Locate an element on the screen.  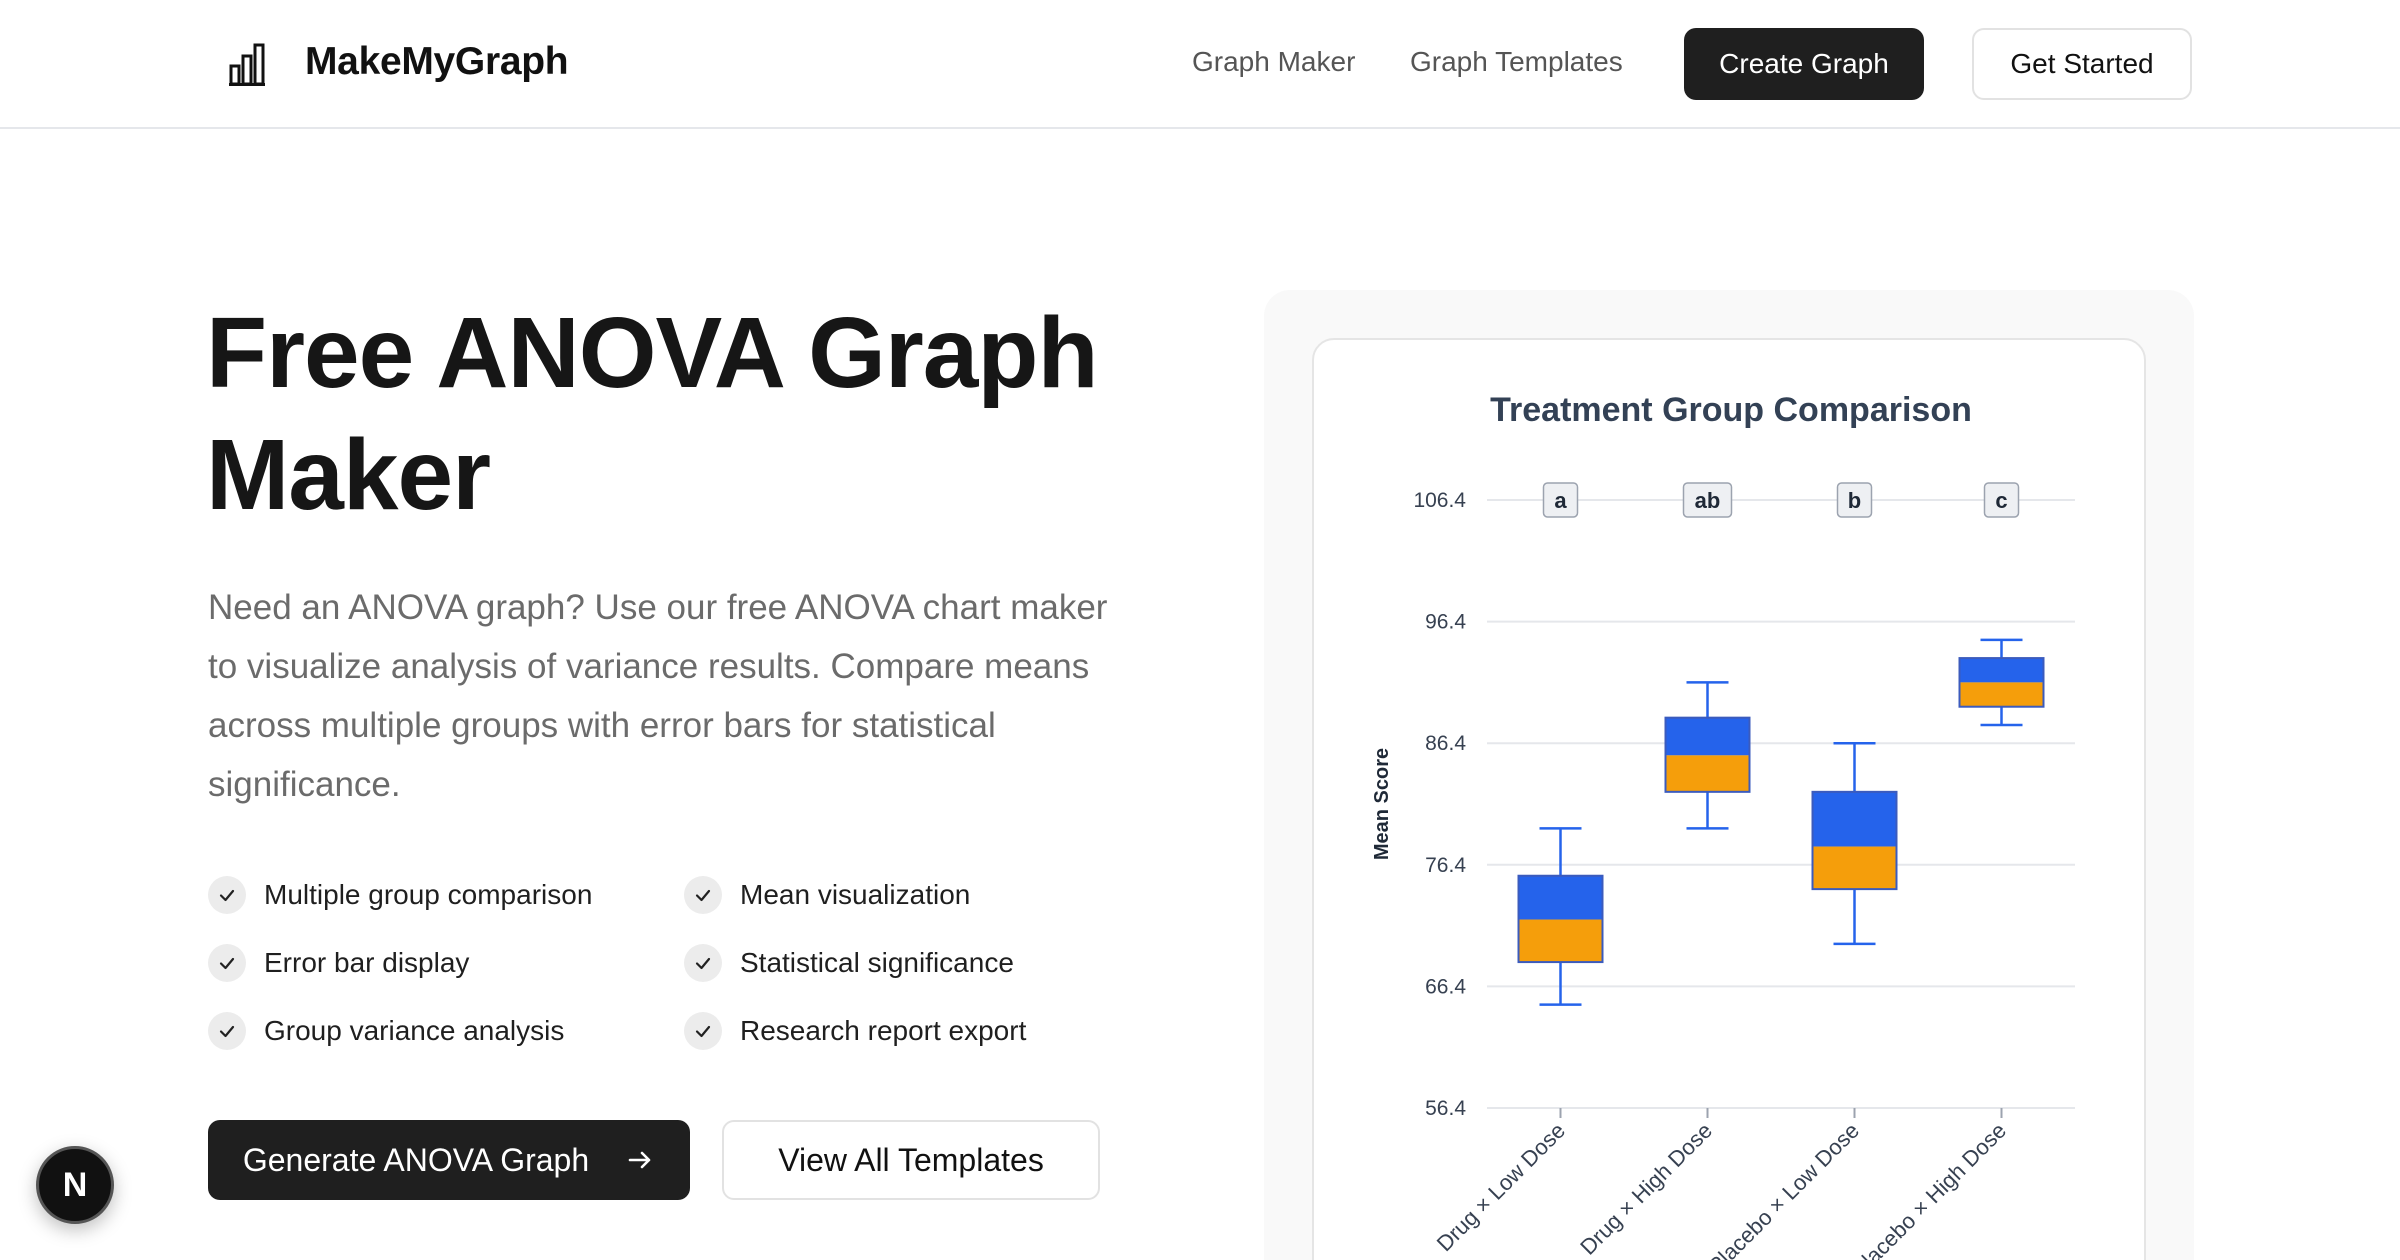
feature-label: Group variance analysis is located at coordinates (414, 1030).